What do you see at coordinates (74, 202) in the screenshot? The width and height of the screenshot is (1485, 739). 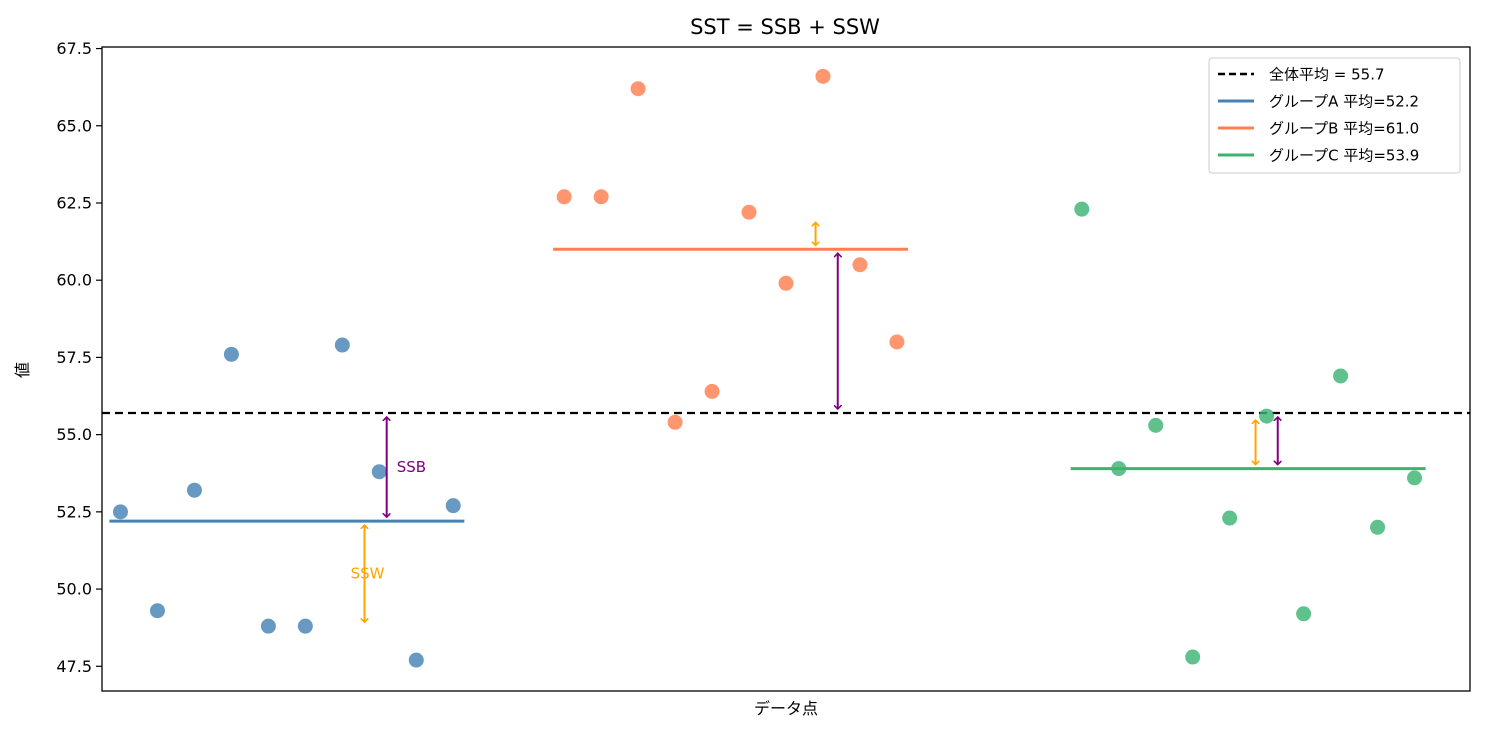 I see `y-tick-label: 62.5` at bounding box center [74, 202].